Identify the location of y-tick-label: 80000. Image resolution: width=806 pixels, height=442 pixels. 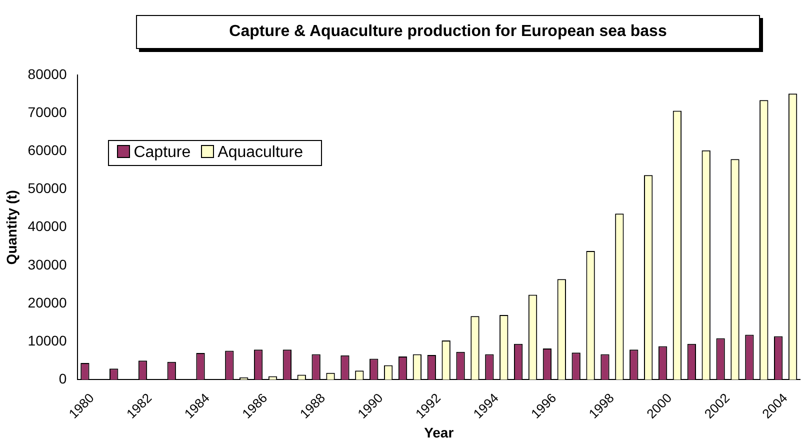
(47, 74).